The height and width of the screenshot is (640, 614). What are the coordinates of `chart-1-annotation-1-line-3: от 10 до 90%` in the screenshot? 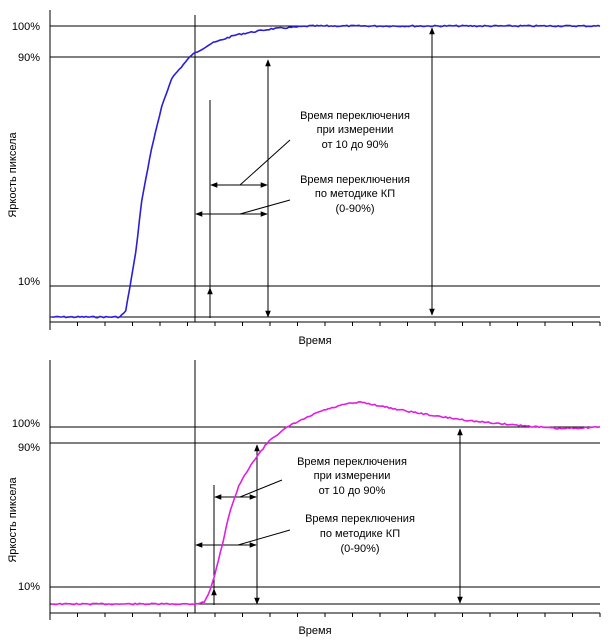 It's located at (355, 145).